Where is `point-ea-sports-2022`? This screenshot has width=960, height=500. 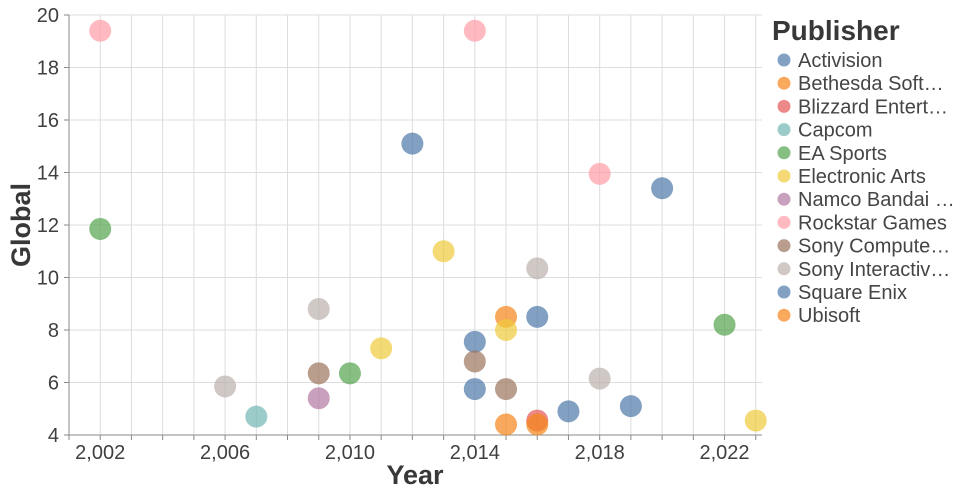 point-ea-sports-2022 is located at coordinates (724, 324).